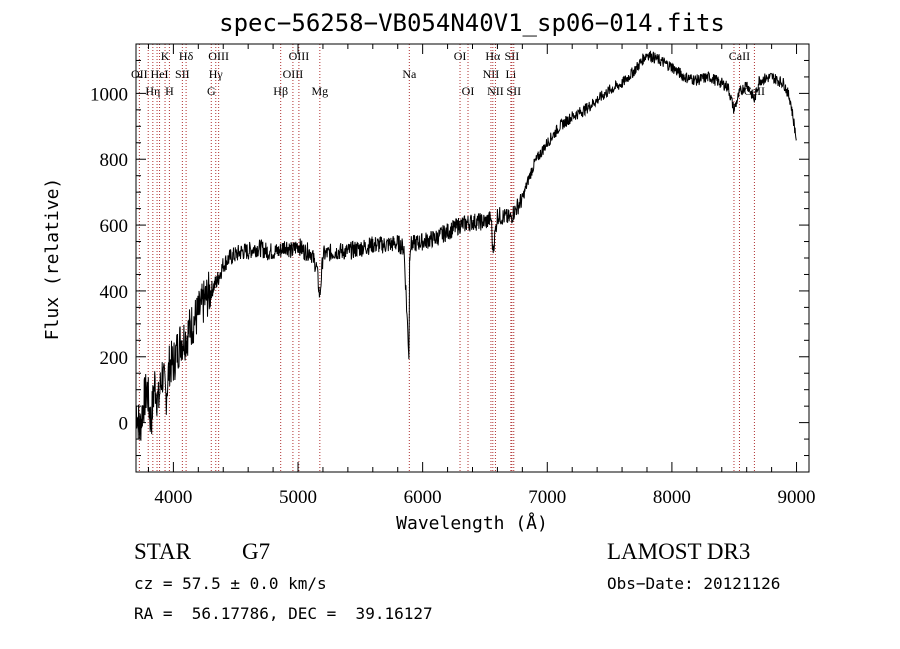  Describe the element at coordinates (169, 91) in the screenshot. I see `spectral-line-label: H` at that location.